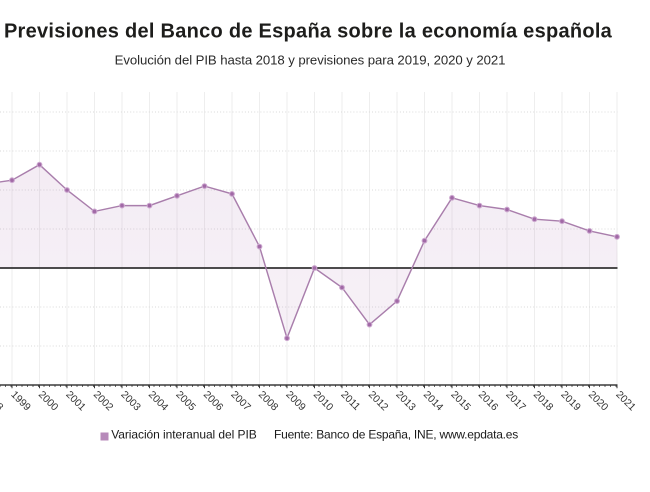 Image resolution: width=650 pixels, height=492 pixels. I want to click on svg-text: 1998, so click(2, 401).